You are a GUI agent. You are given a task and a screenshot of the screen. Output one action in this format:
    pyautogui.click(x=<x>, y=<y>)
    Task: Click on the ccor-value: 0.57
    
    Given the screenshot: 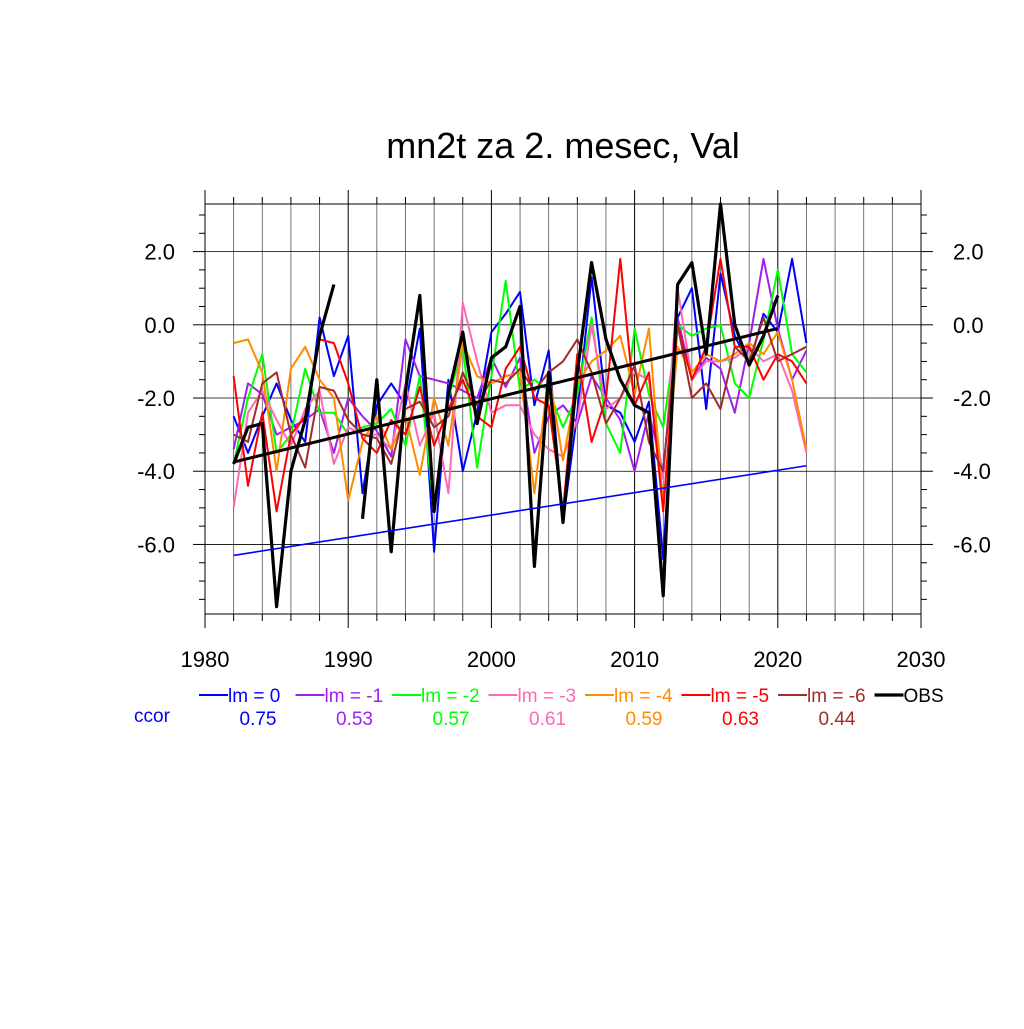 What is the action you would take?
    pyautogui.click(x=451, y=719)
    